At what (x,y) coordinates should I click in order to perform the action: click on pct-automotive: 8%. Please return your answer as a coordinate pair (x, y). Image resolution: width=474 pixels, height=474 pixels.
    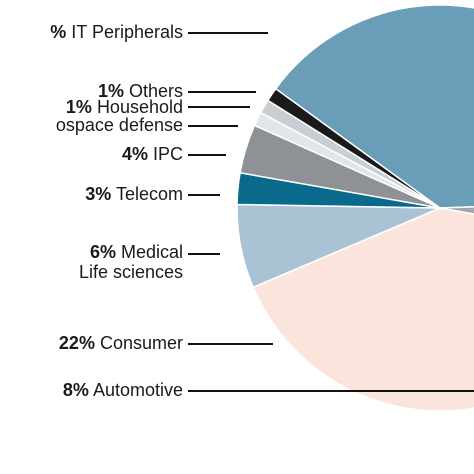
    Looking at the image, I should click on (75, 390).